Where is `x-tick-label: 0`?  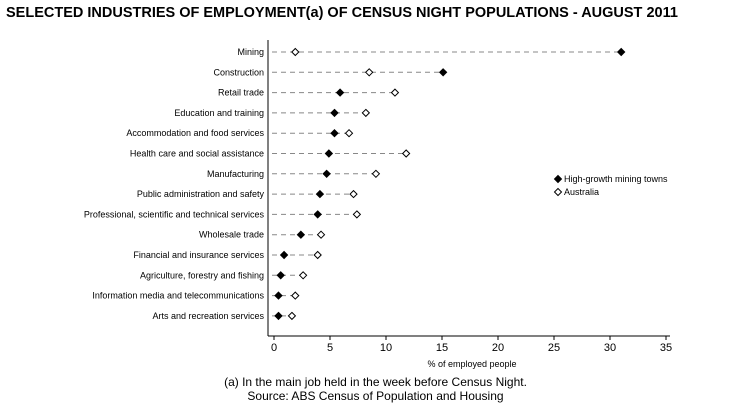 x-tick-label: 0 is located at coordinates (274, 348).